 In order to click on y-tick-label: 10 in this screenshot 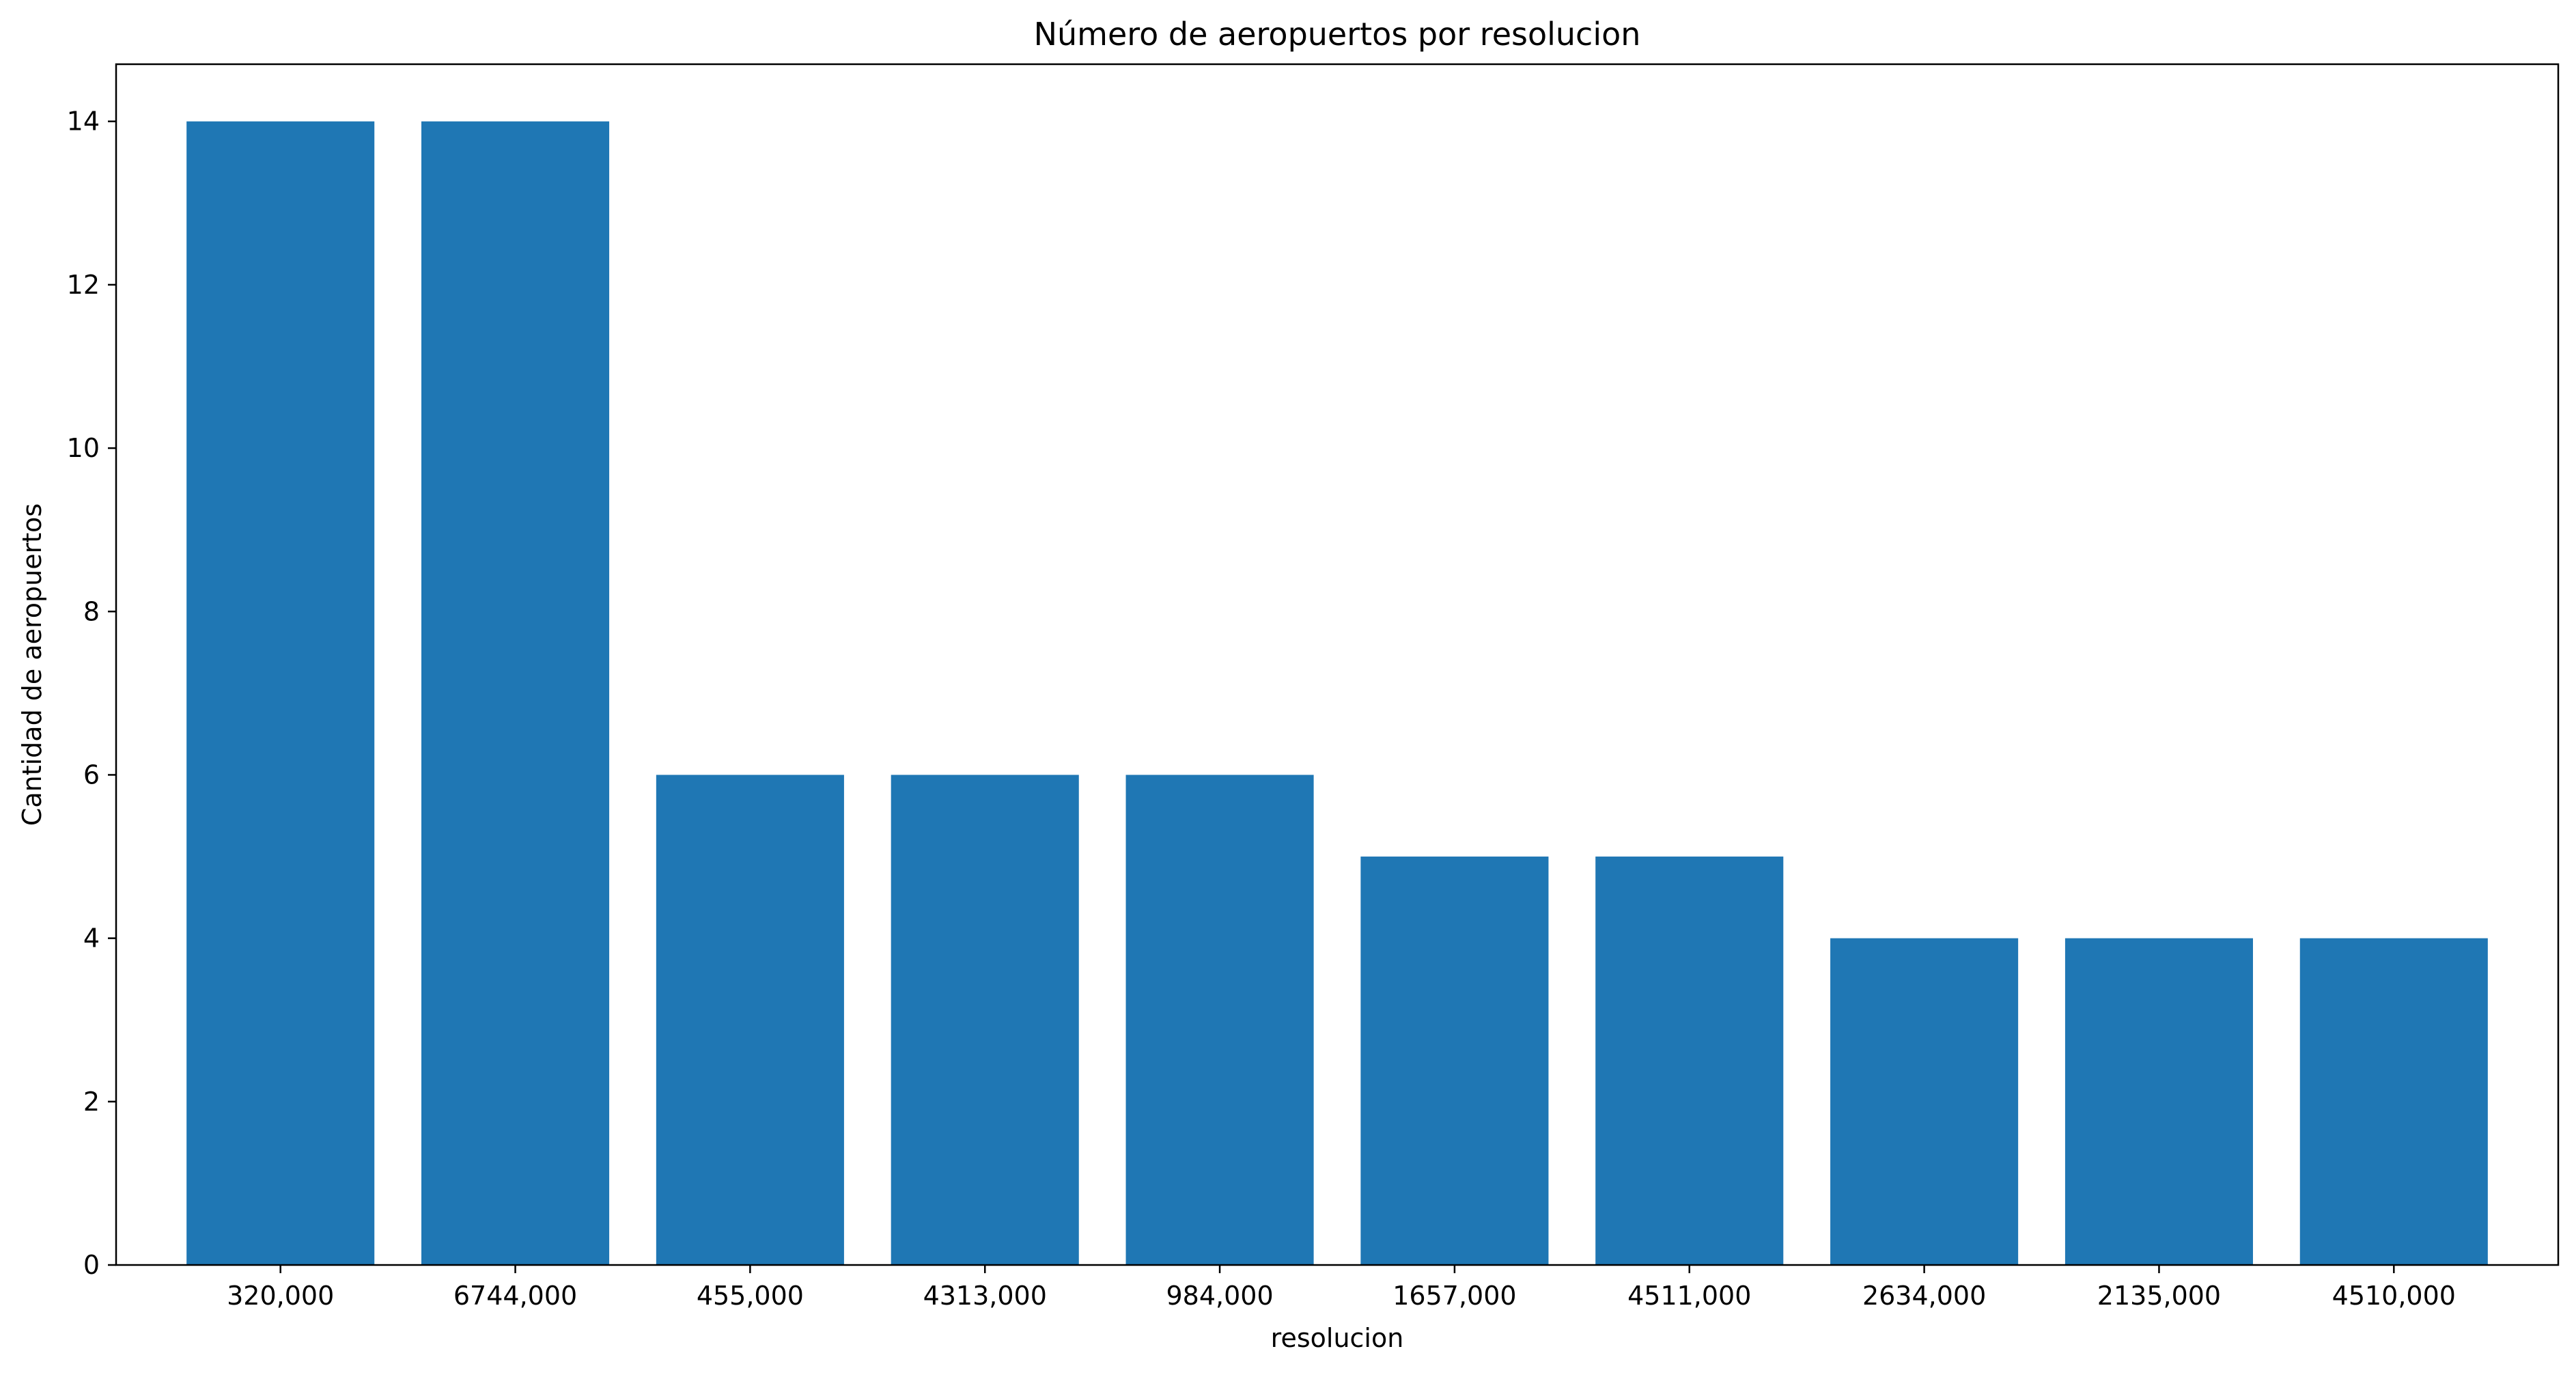, I will do `click(83, 448)`.